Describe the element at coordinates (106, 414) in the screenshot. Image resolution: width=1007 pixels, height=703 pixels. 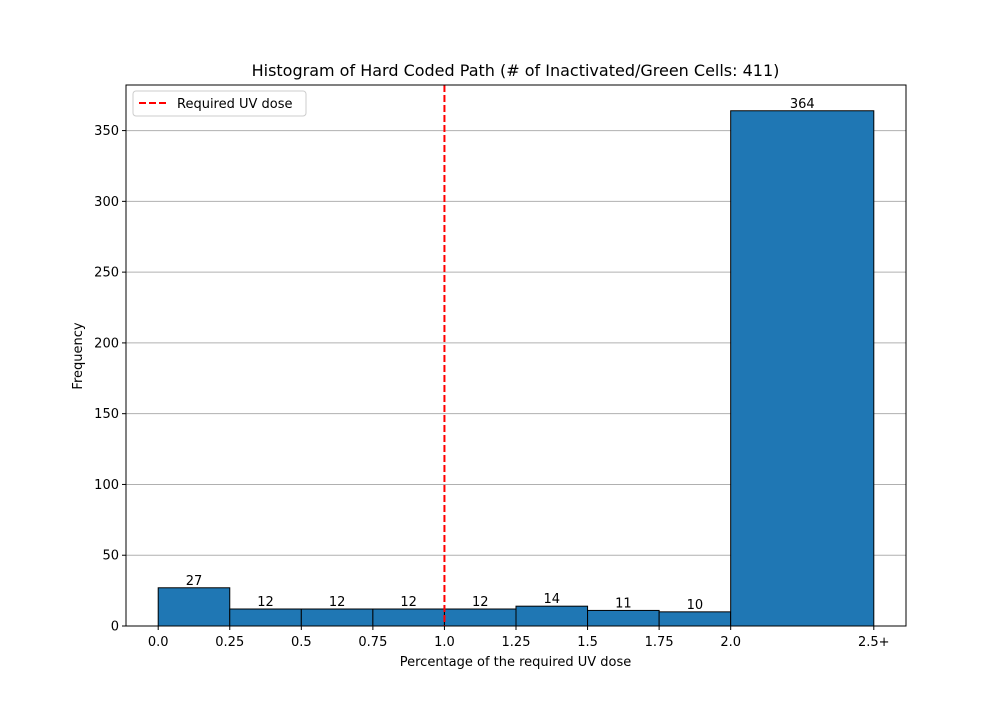
I see `y-tick-label: 150` at that location.